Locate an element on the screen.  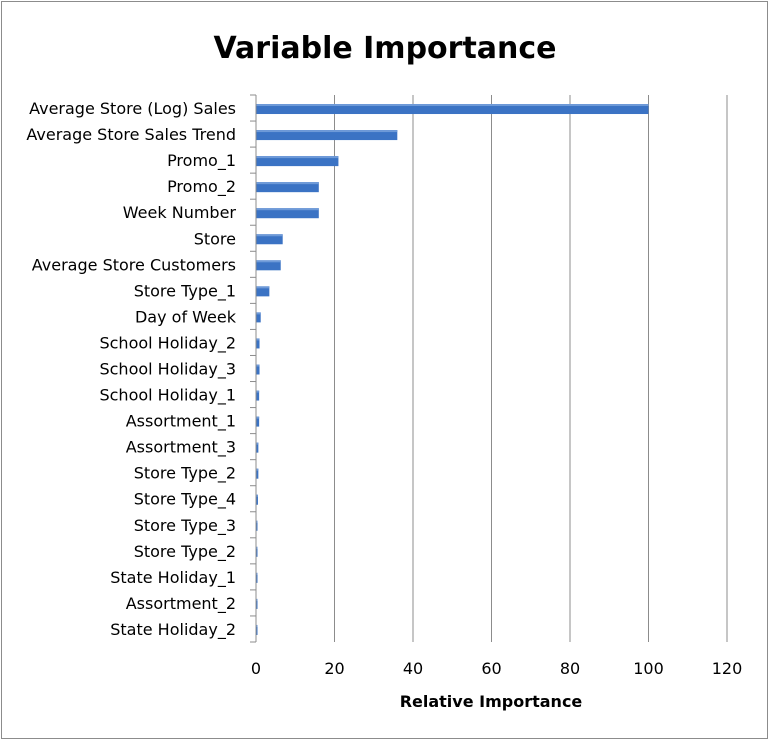
category-label-9: School Holiday_2 is located at coordinates (167, 343).